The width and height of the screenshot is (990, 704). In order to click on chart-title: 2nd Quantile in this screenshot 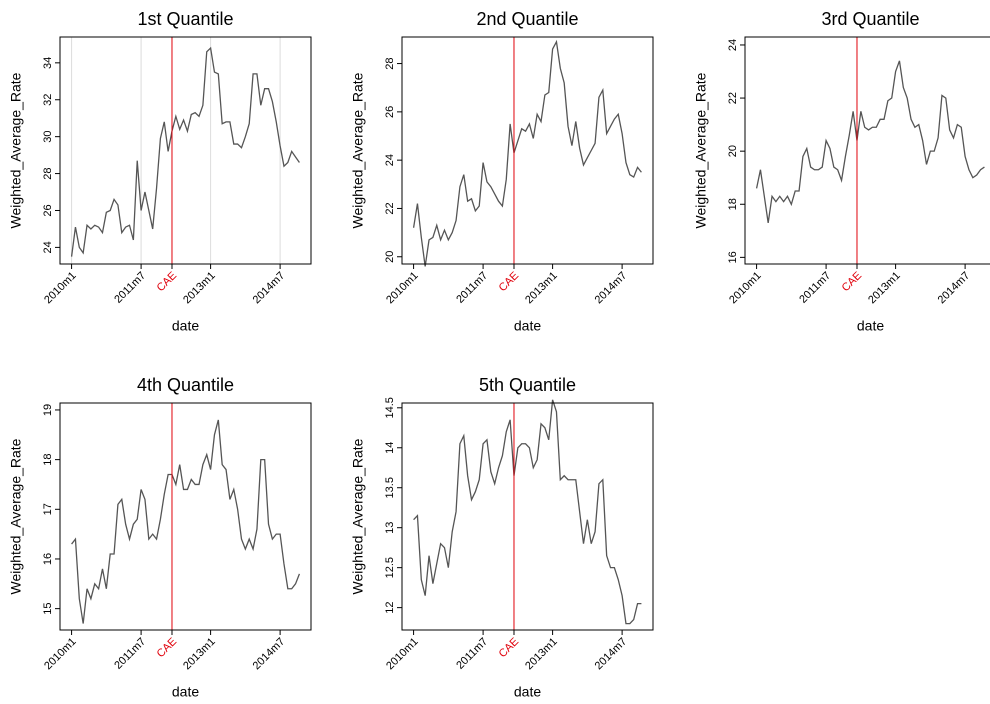, I will do `click(527, 19)`.